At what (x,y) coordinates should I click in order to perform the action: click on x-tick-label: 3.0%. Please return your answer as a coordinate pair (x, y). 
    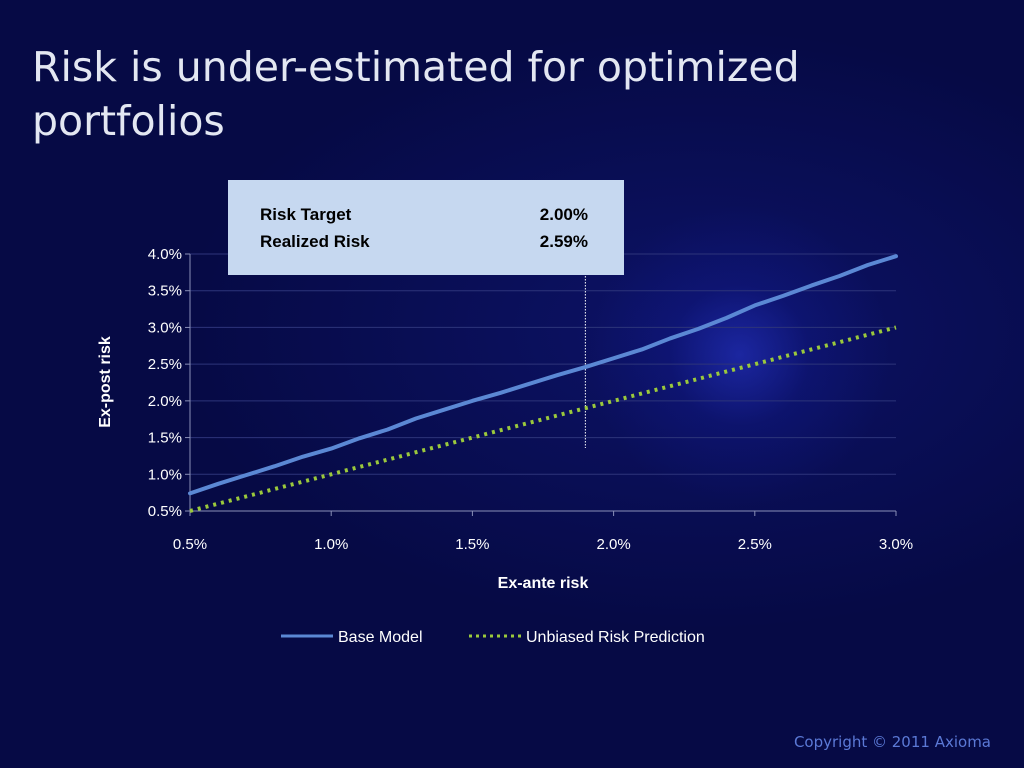
    Looking at the image, I should click on (896, 544).